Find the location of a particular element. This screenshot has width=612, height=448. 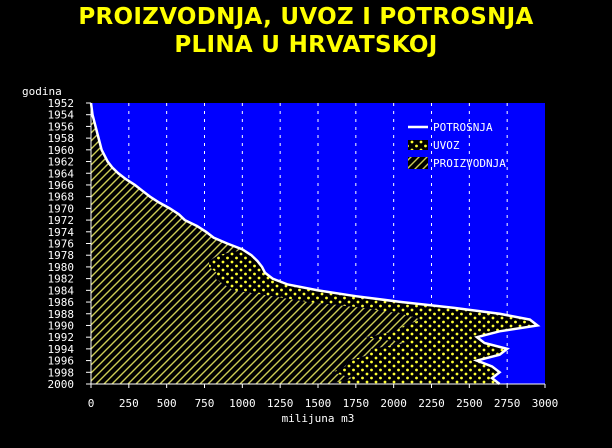

y-tick-label-1964: 1964 is located at coordinates (61, 173).